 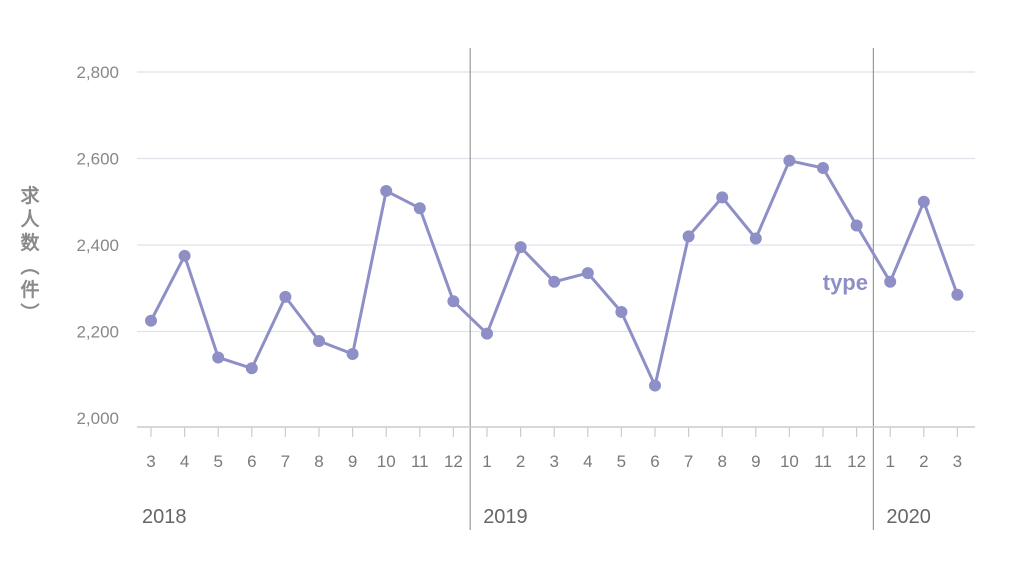 What do you see at coordinates (554, 449) in the screenshot?
I see `x-axis-ticks: 3 4 5 6 7 8 9 10 11 12 1 2 3 4 5 6 7 8 9 10 11 12 1 2 3` at bounding box center [554, 449].